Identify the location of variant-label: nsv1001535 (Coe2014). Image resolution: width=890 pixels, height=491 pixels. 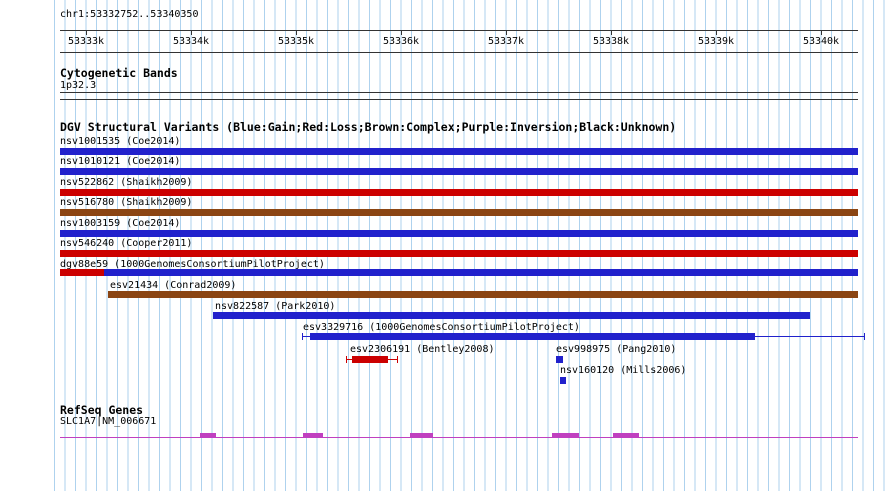
(120, 141).